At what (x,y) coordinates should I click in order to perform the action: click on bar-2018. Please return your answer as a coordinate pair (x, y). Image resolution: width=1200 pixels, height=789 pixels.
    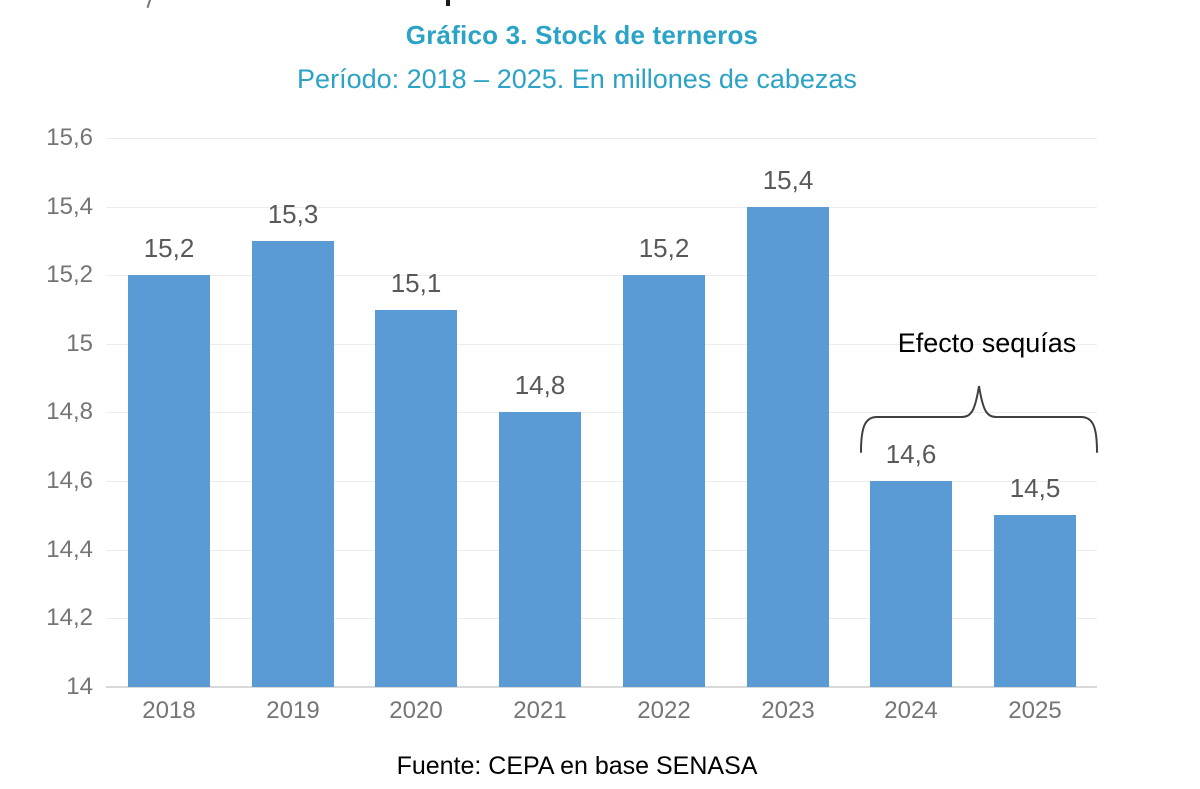
    Looking at the image, I should click on (169, 481).